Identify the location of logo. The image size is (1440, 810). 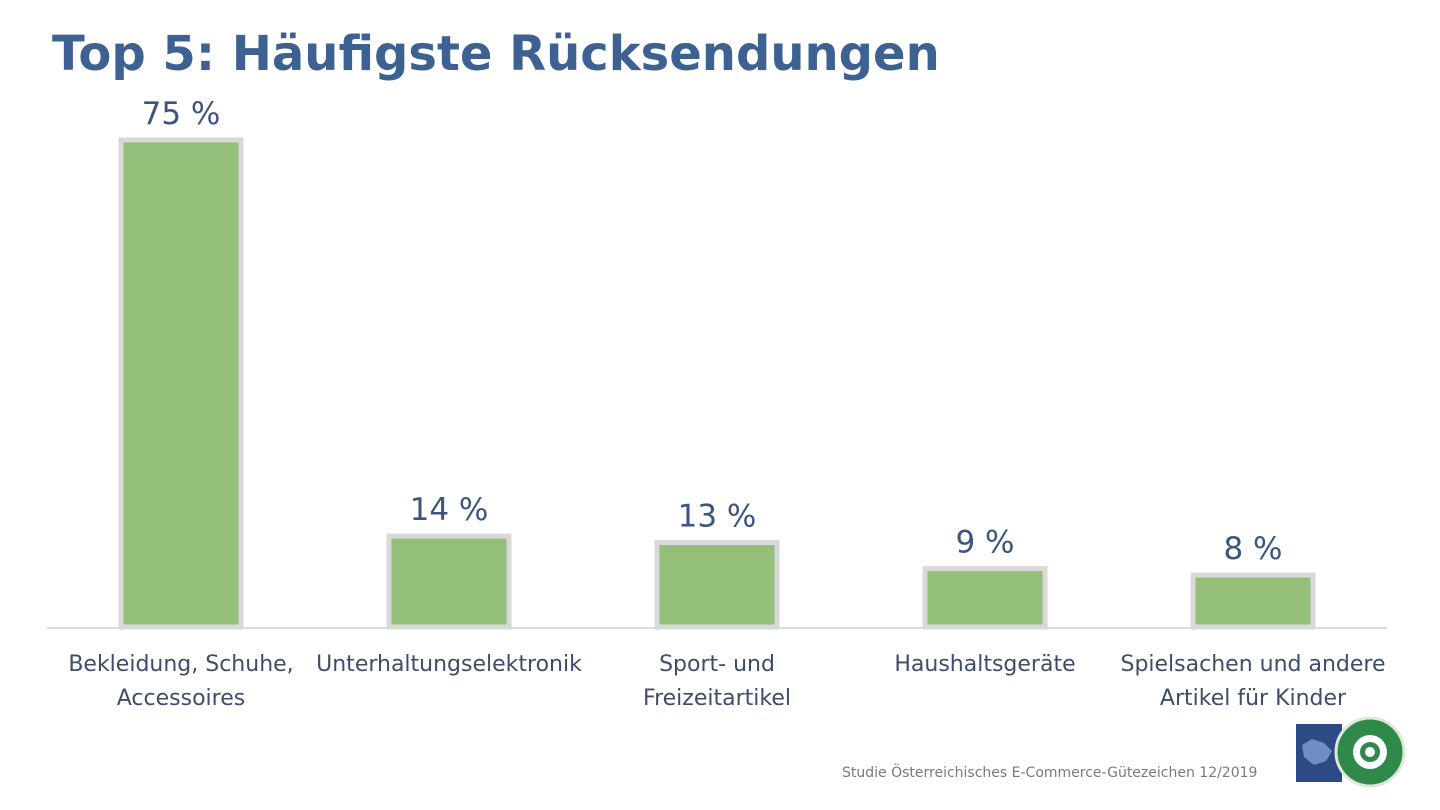
(1351, 752).